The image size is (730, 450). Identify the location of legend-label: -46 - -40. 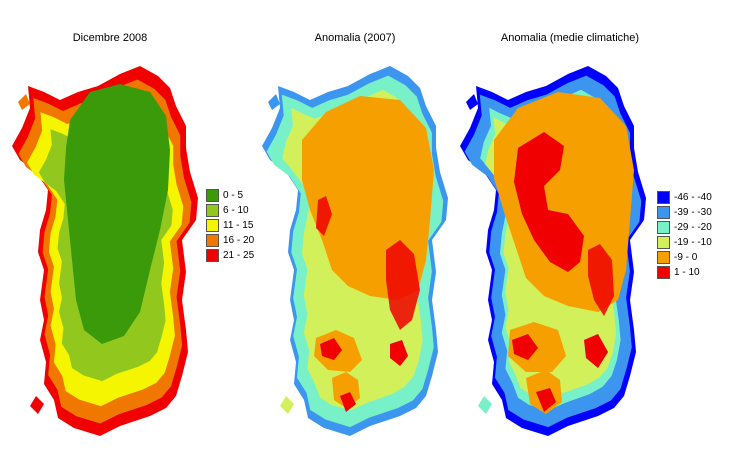
(693, 197).